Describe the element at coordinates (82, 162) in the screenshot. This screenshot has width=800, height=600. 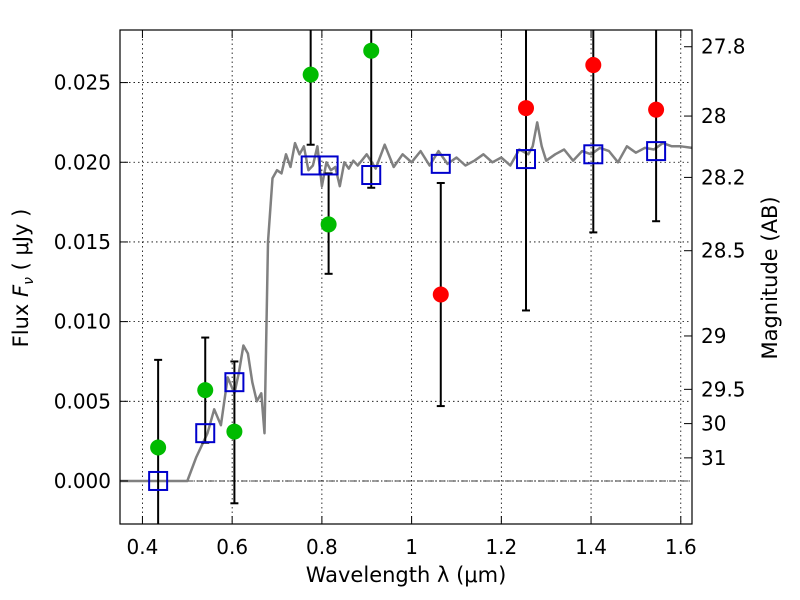
I see `y-tick-label: 0.020` at that location.